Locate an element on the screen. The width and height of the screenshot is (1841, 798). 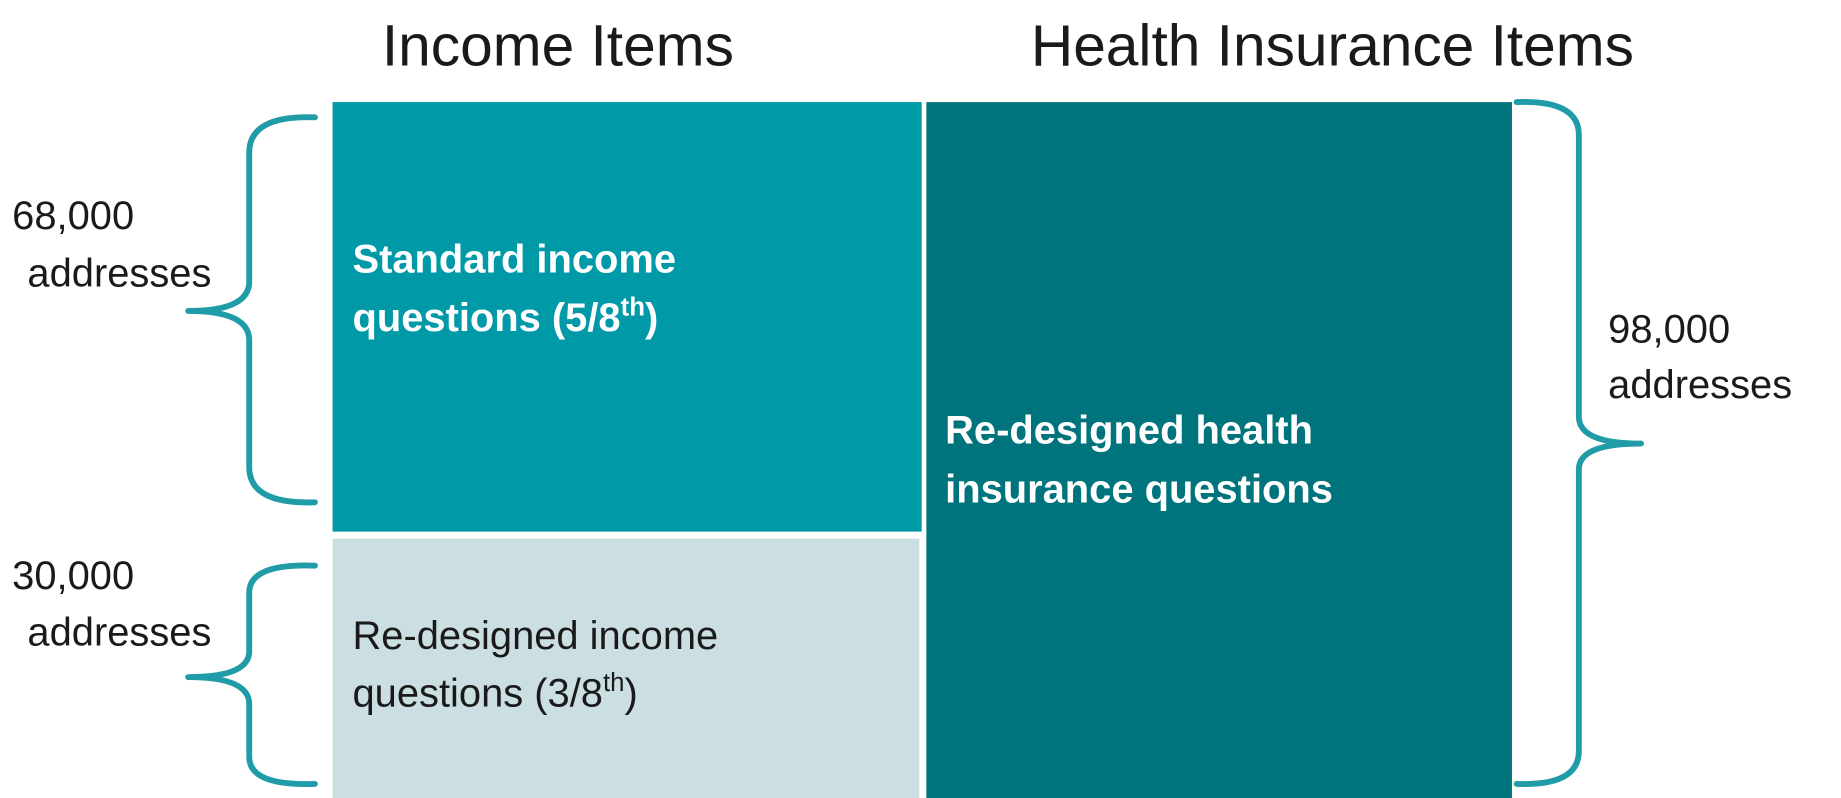
box-text: questions (3/8th) is located at coordinates (495, 692).